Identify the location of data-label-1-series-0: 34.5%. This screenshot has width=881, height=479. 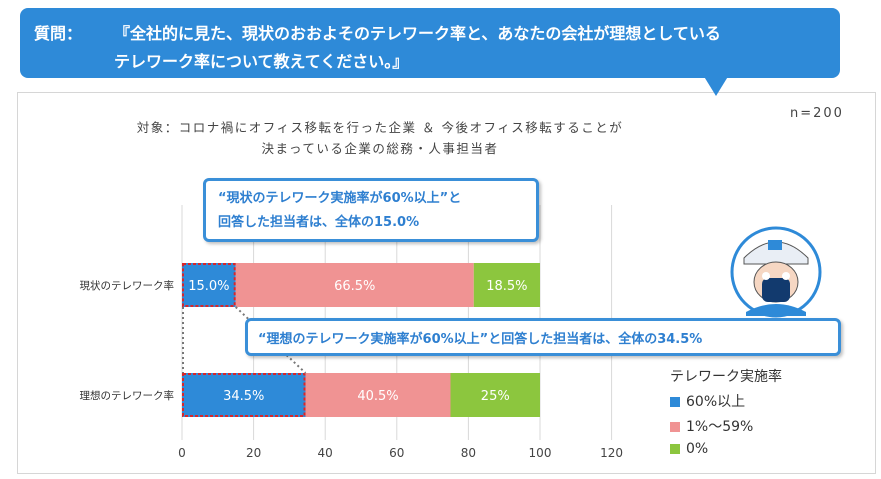
(243, 396).